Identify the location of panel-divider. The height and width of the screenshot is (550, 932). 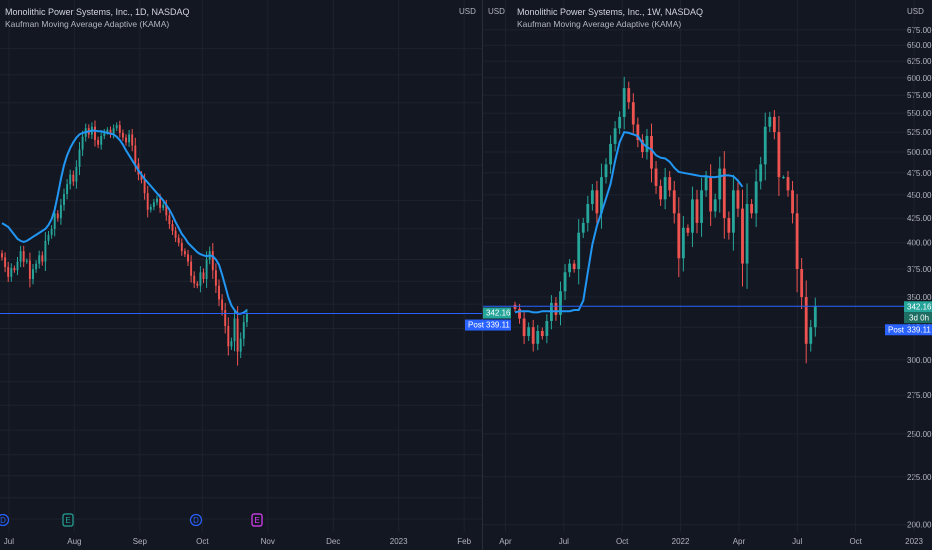
(482, 275).